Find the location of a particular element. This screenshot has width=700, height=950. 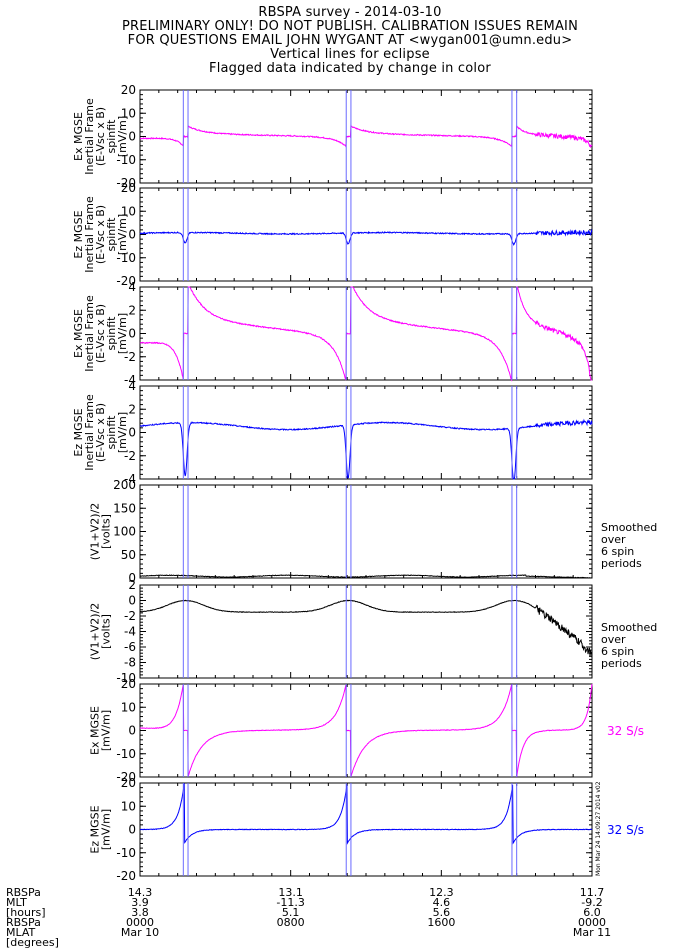

footer-row-label: MLT is located at coordinates (16, 902).